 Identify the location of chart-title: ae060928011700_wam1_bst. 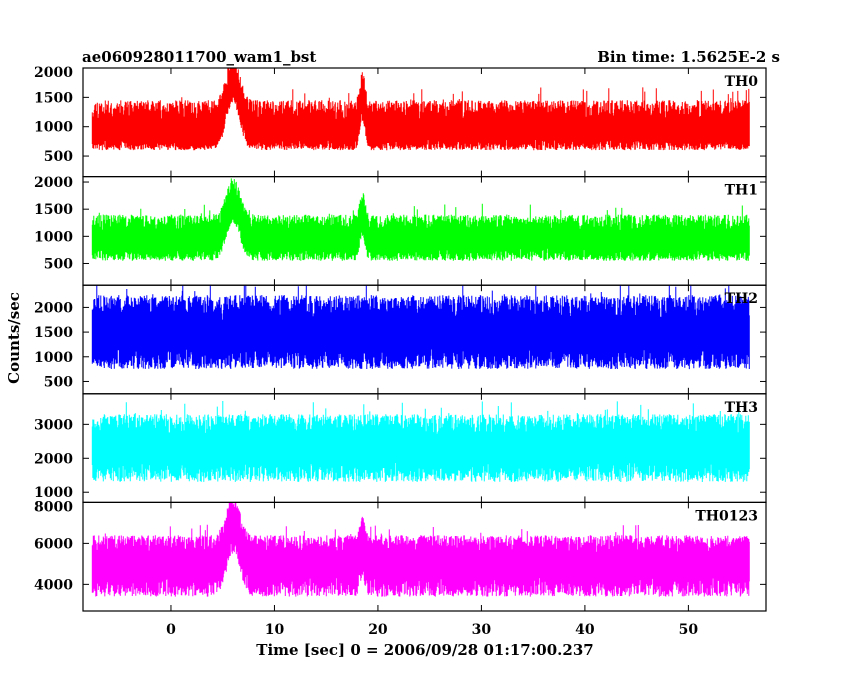
(199, 57).